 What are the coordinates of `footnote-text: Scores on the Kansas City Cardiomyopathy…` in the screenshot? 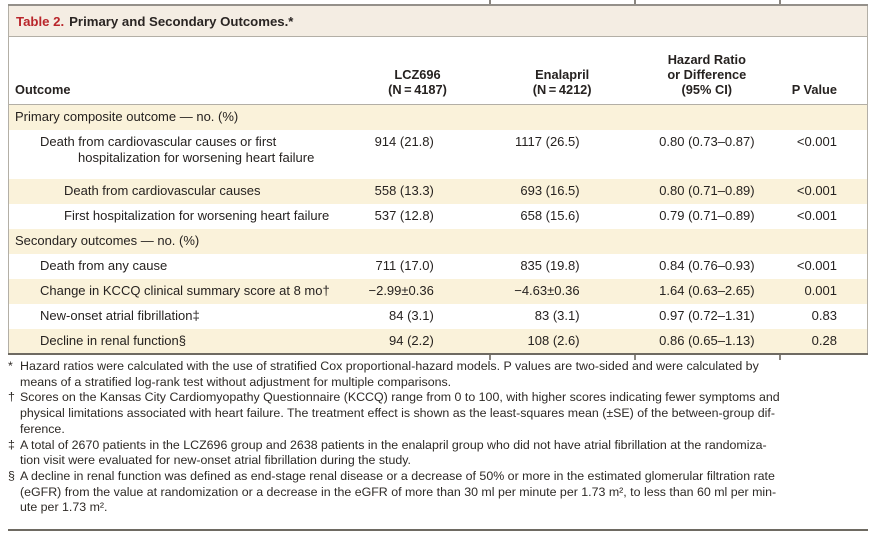 It's located at (443, 413).